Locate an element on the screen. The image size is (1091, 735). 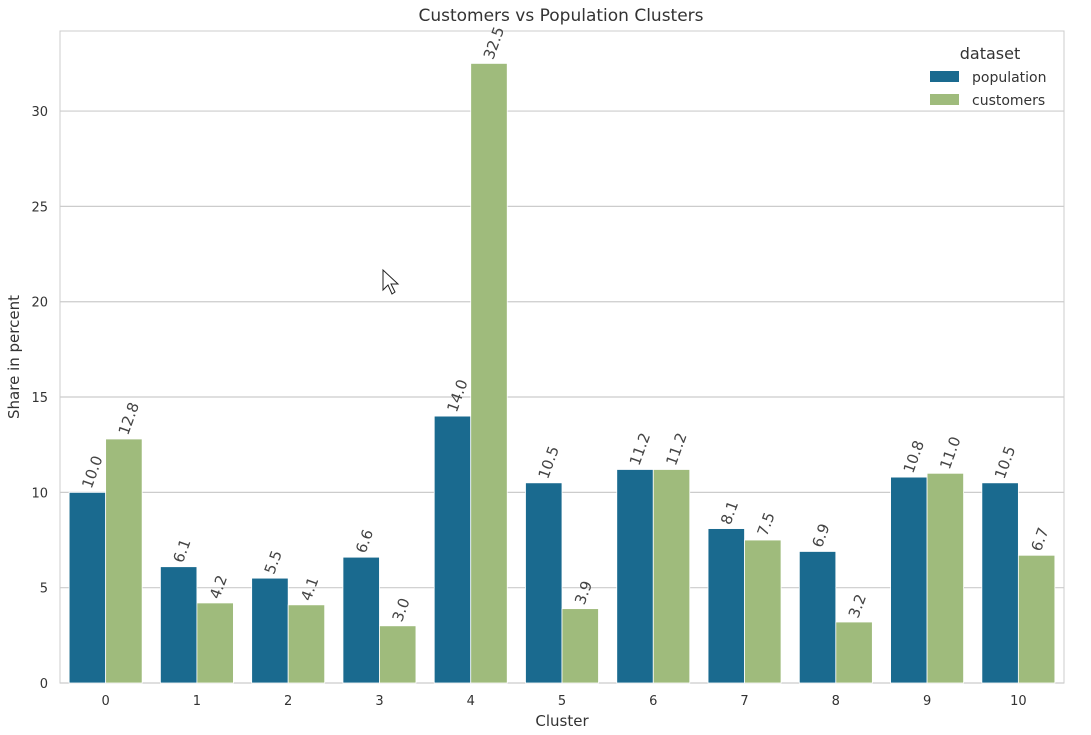
chart-title: Customers vs Population Clusters is located at coordinates (560, 16).